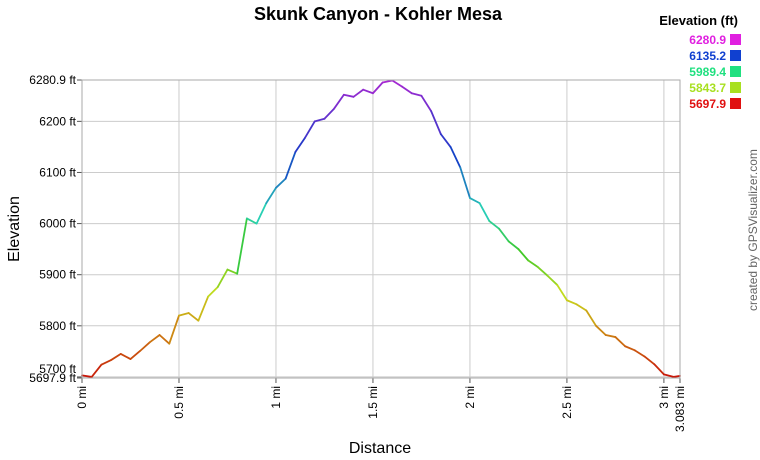 This screenshot has height=460, width=760. Describe the element at coordinates (57, 275) in the screenshot. I see `y-tick-label: 5900 ft` at that location.